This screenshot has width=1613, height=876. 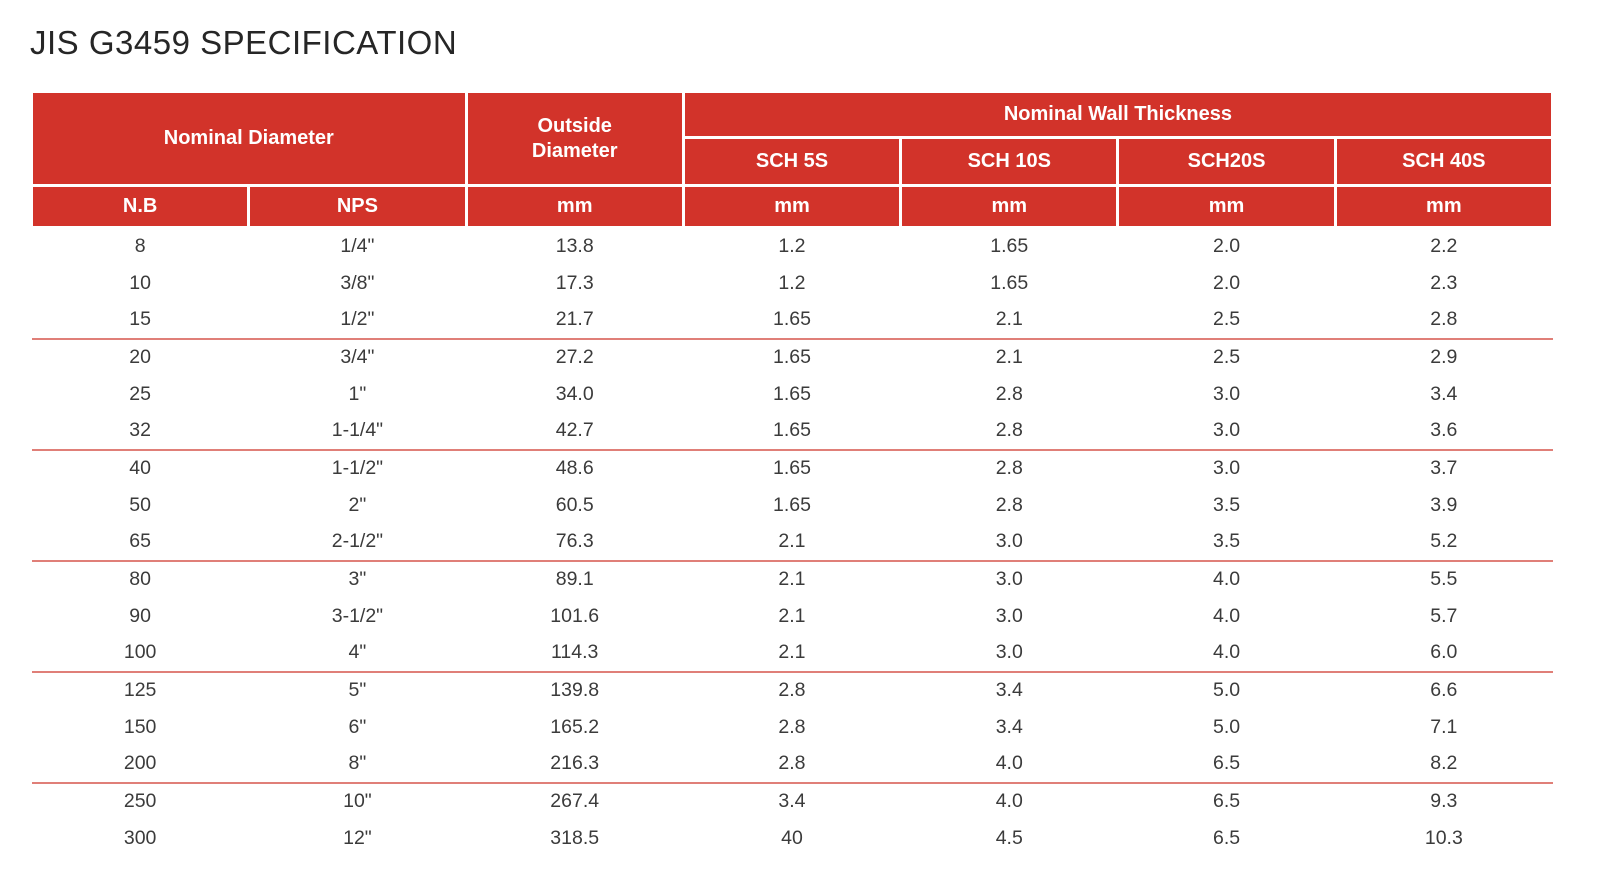 I want to click on table-cell: 10", so click(x=357, y=801).